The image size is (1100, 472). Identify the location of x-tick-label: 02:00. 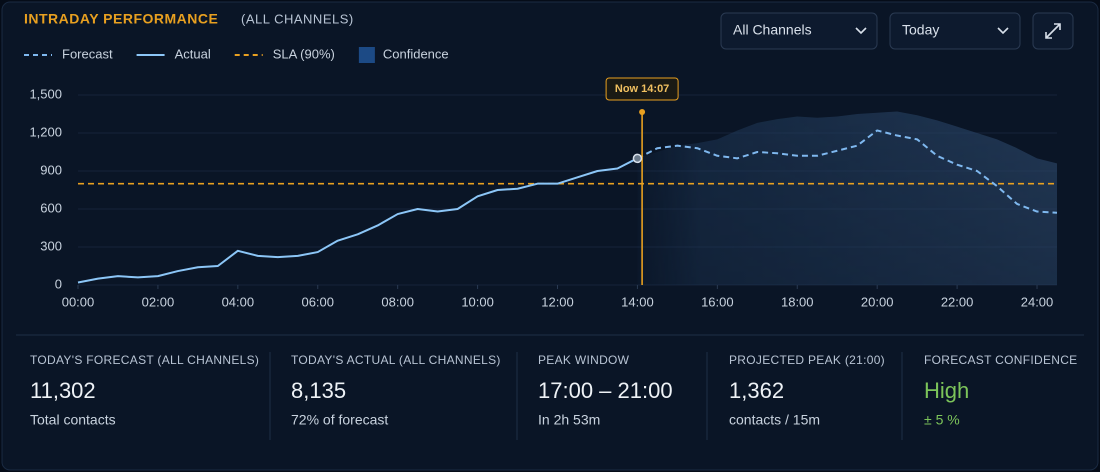
(158, 301).